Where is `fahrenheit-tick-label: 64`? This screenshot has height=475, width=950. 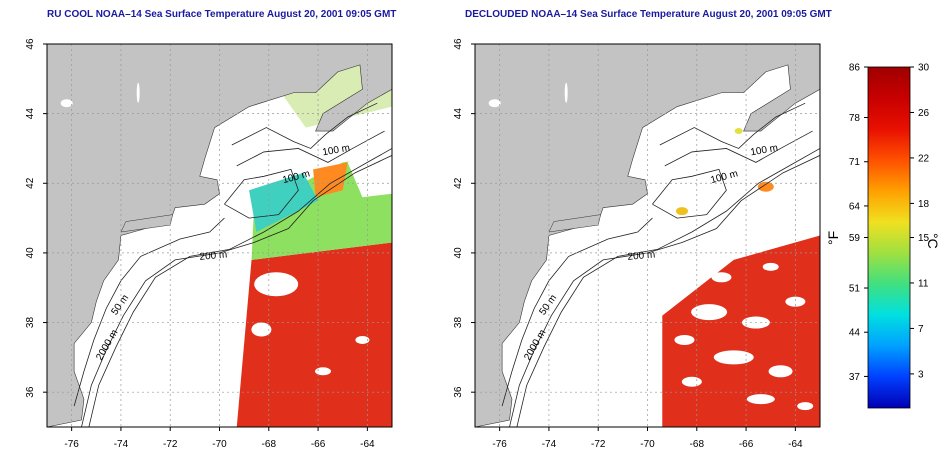
fahrenheit-tick-label: 64 is located at coordinates (855, 206).